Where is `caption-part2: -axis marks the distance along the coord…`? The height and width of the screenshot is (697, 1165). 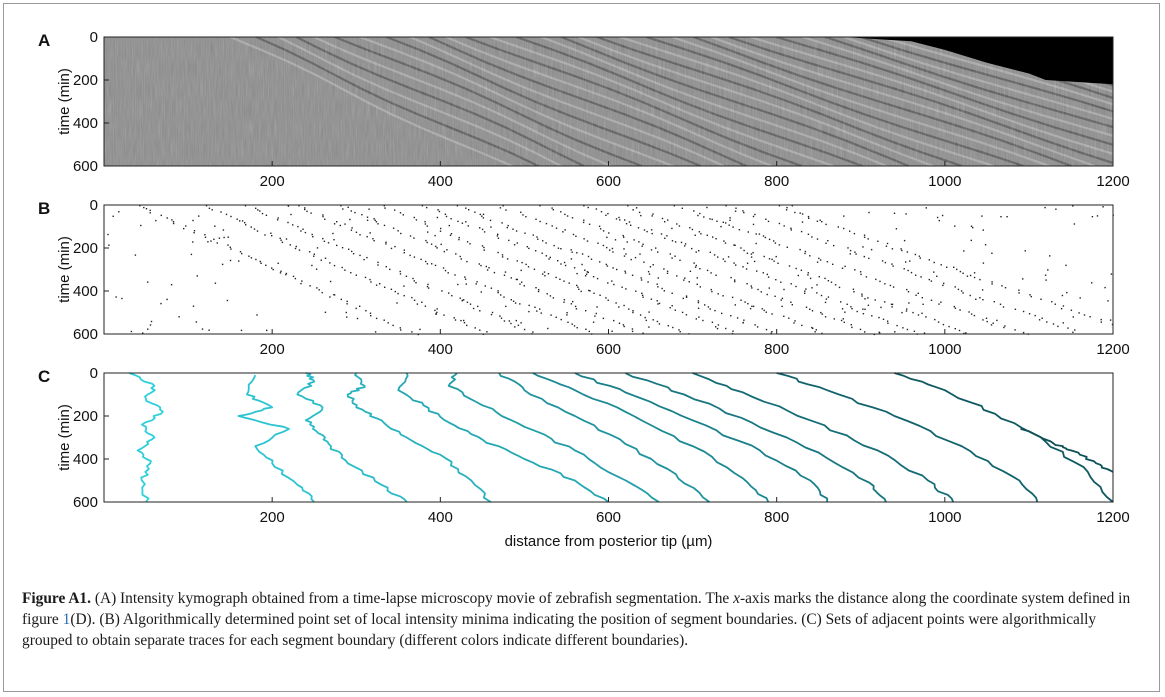 caption-part2: -axis marks the distance along the coord… is located at coordinates (576, 609).